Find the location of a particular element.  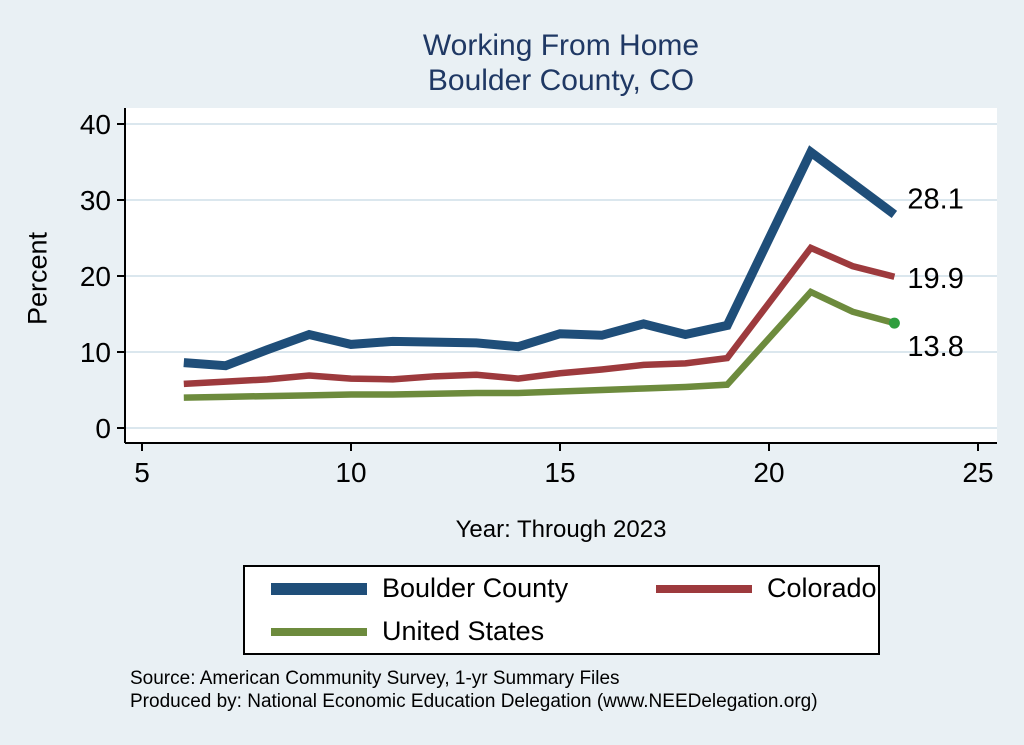

x-tick-label-25: 25 is located at coordinates (977, 472).